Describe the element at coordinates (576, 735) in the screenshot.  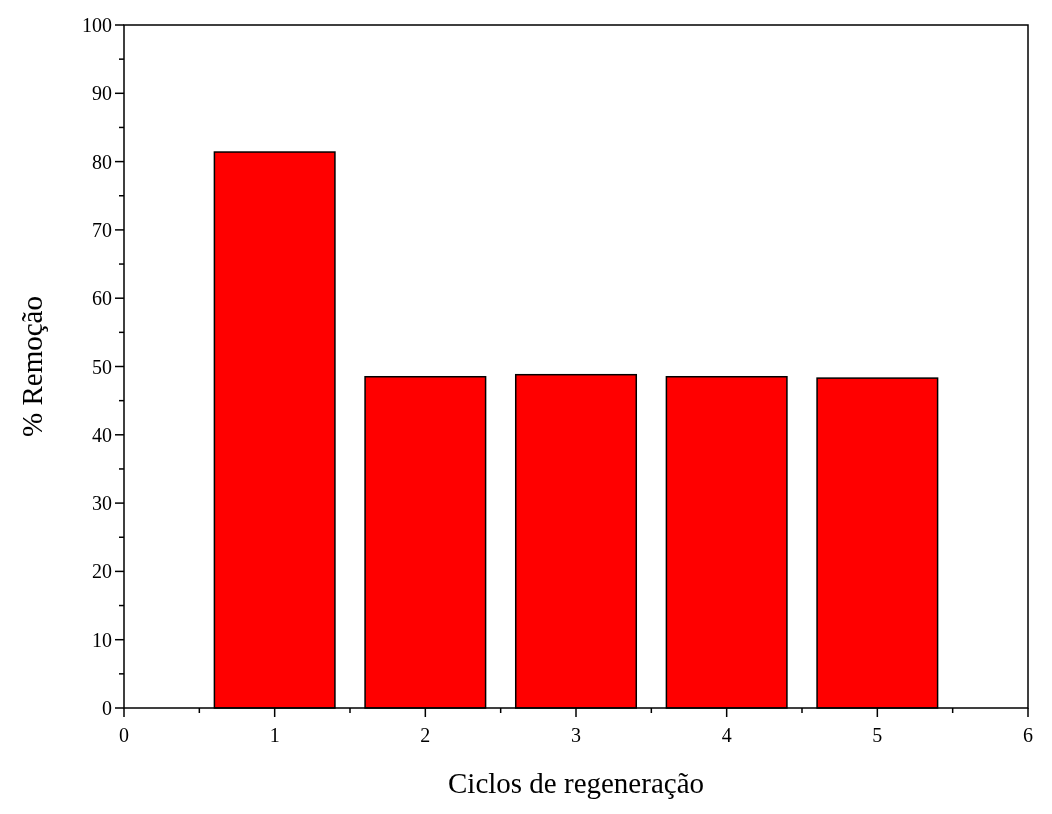
I see `x-tick-label: 3` at that location.